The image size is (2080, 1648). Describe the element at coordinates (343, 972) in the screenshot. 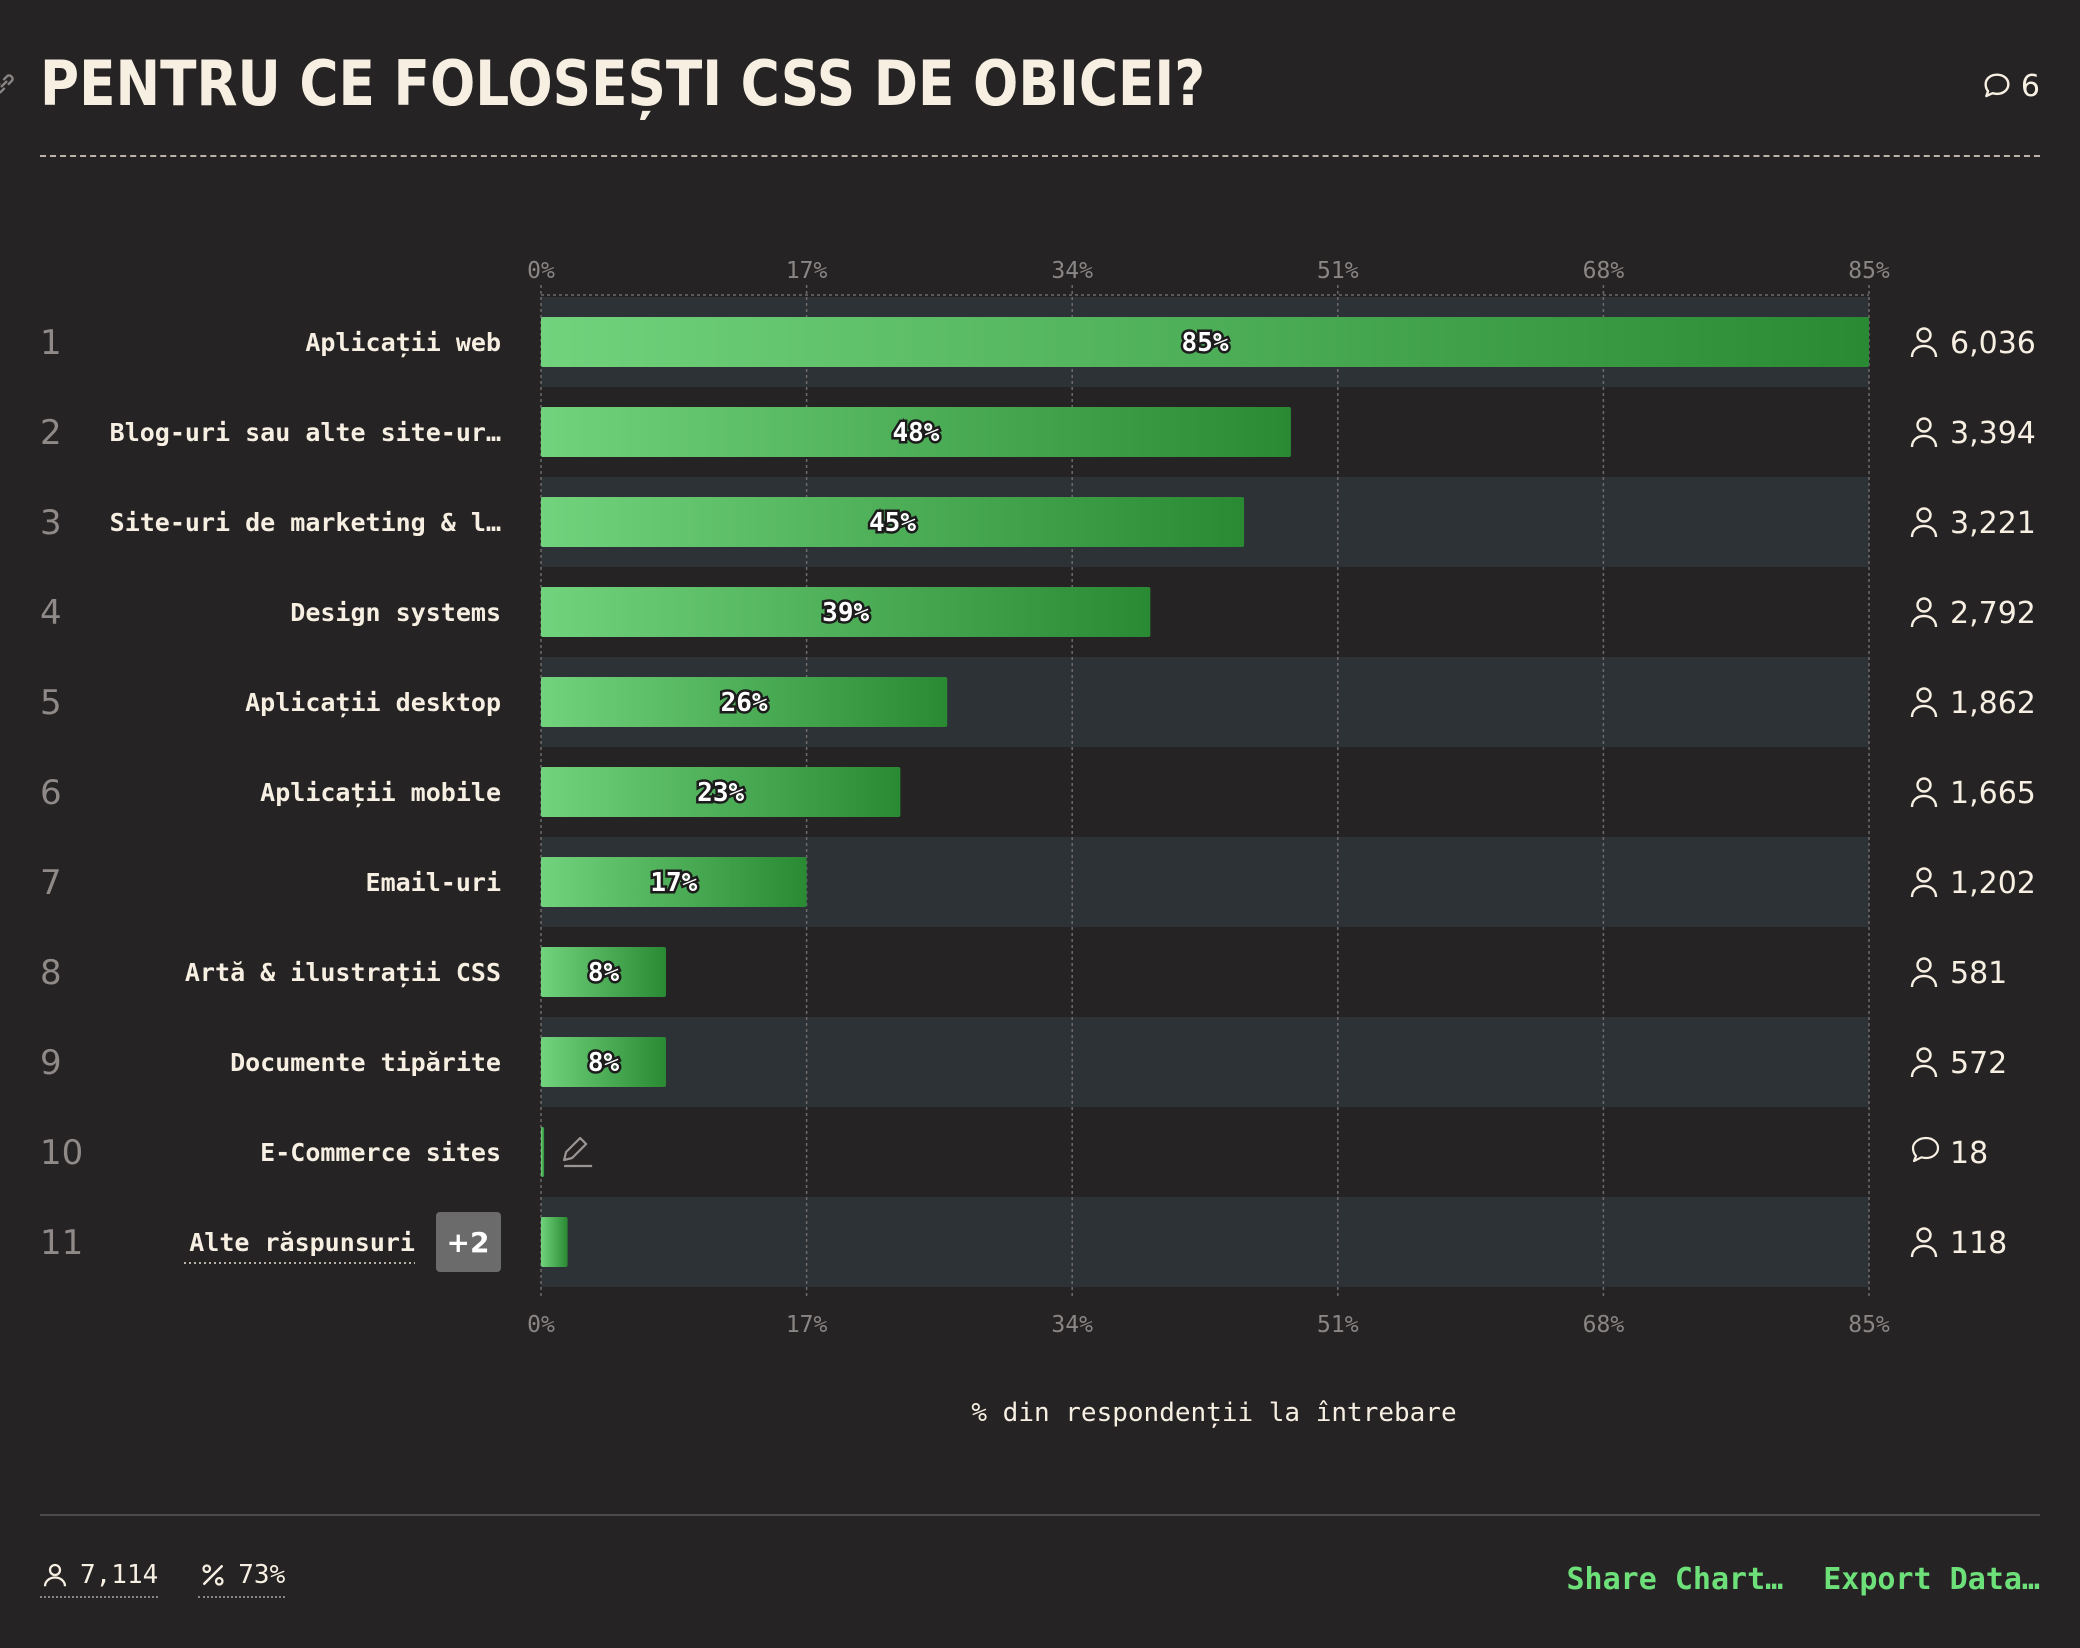

I see `category-label: Artă & ilustrații CSS` at that location.